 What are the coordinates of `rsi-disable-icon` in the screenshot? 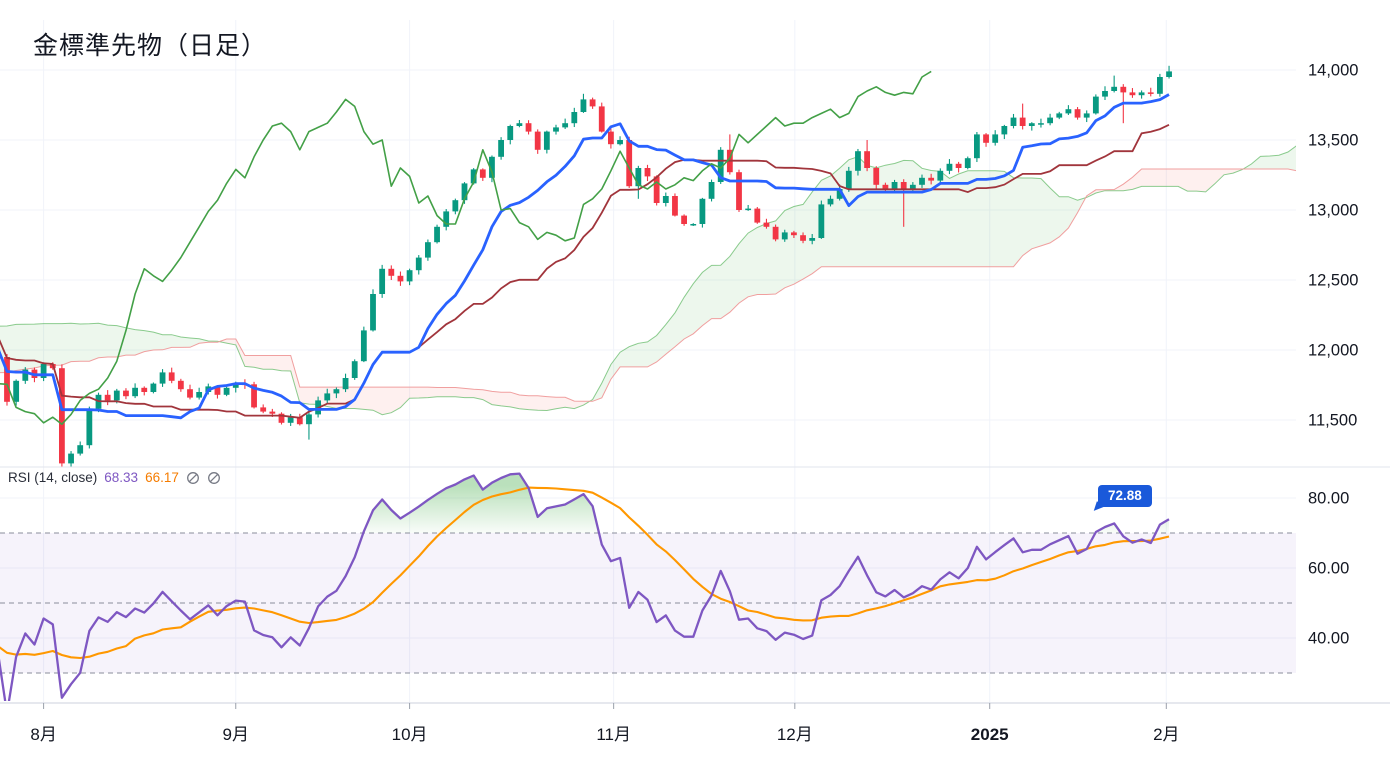 It's located at (193, 478).